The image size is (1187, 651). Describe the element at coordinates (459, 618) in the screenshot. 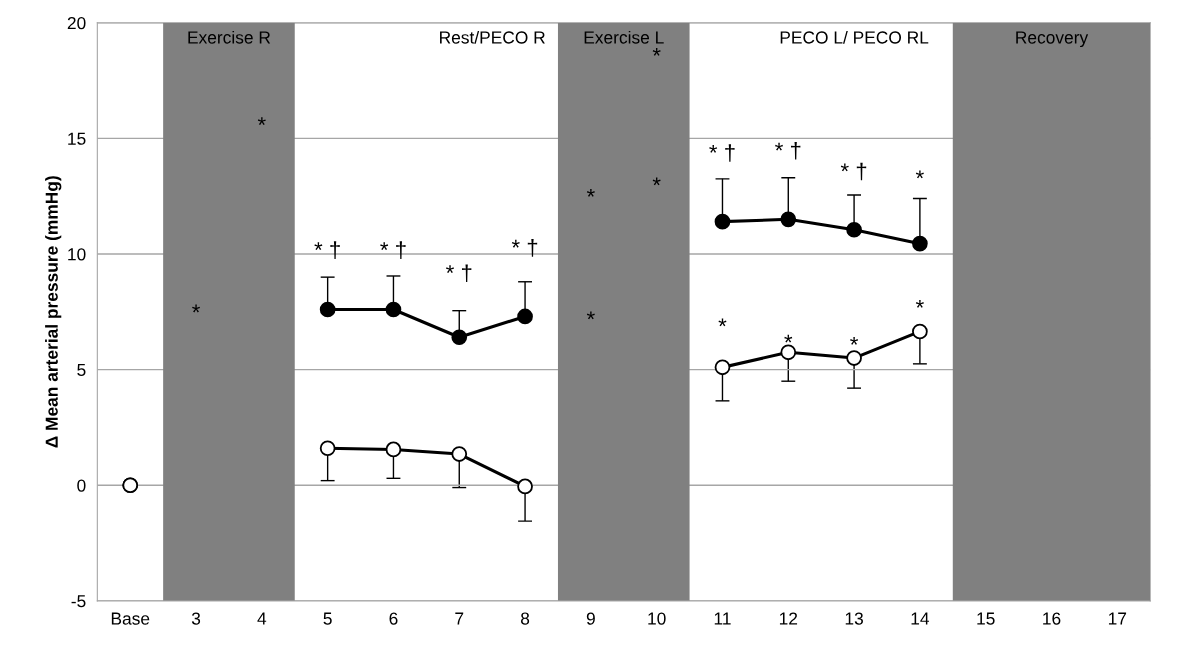

I see `x-tick-label: 7` at that location.